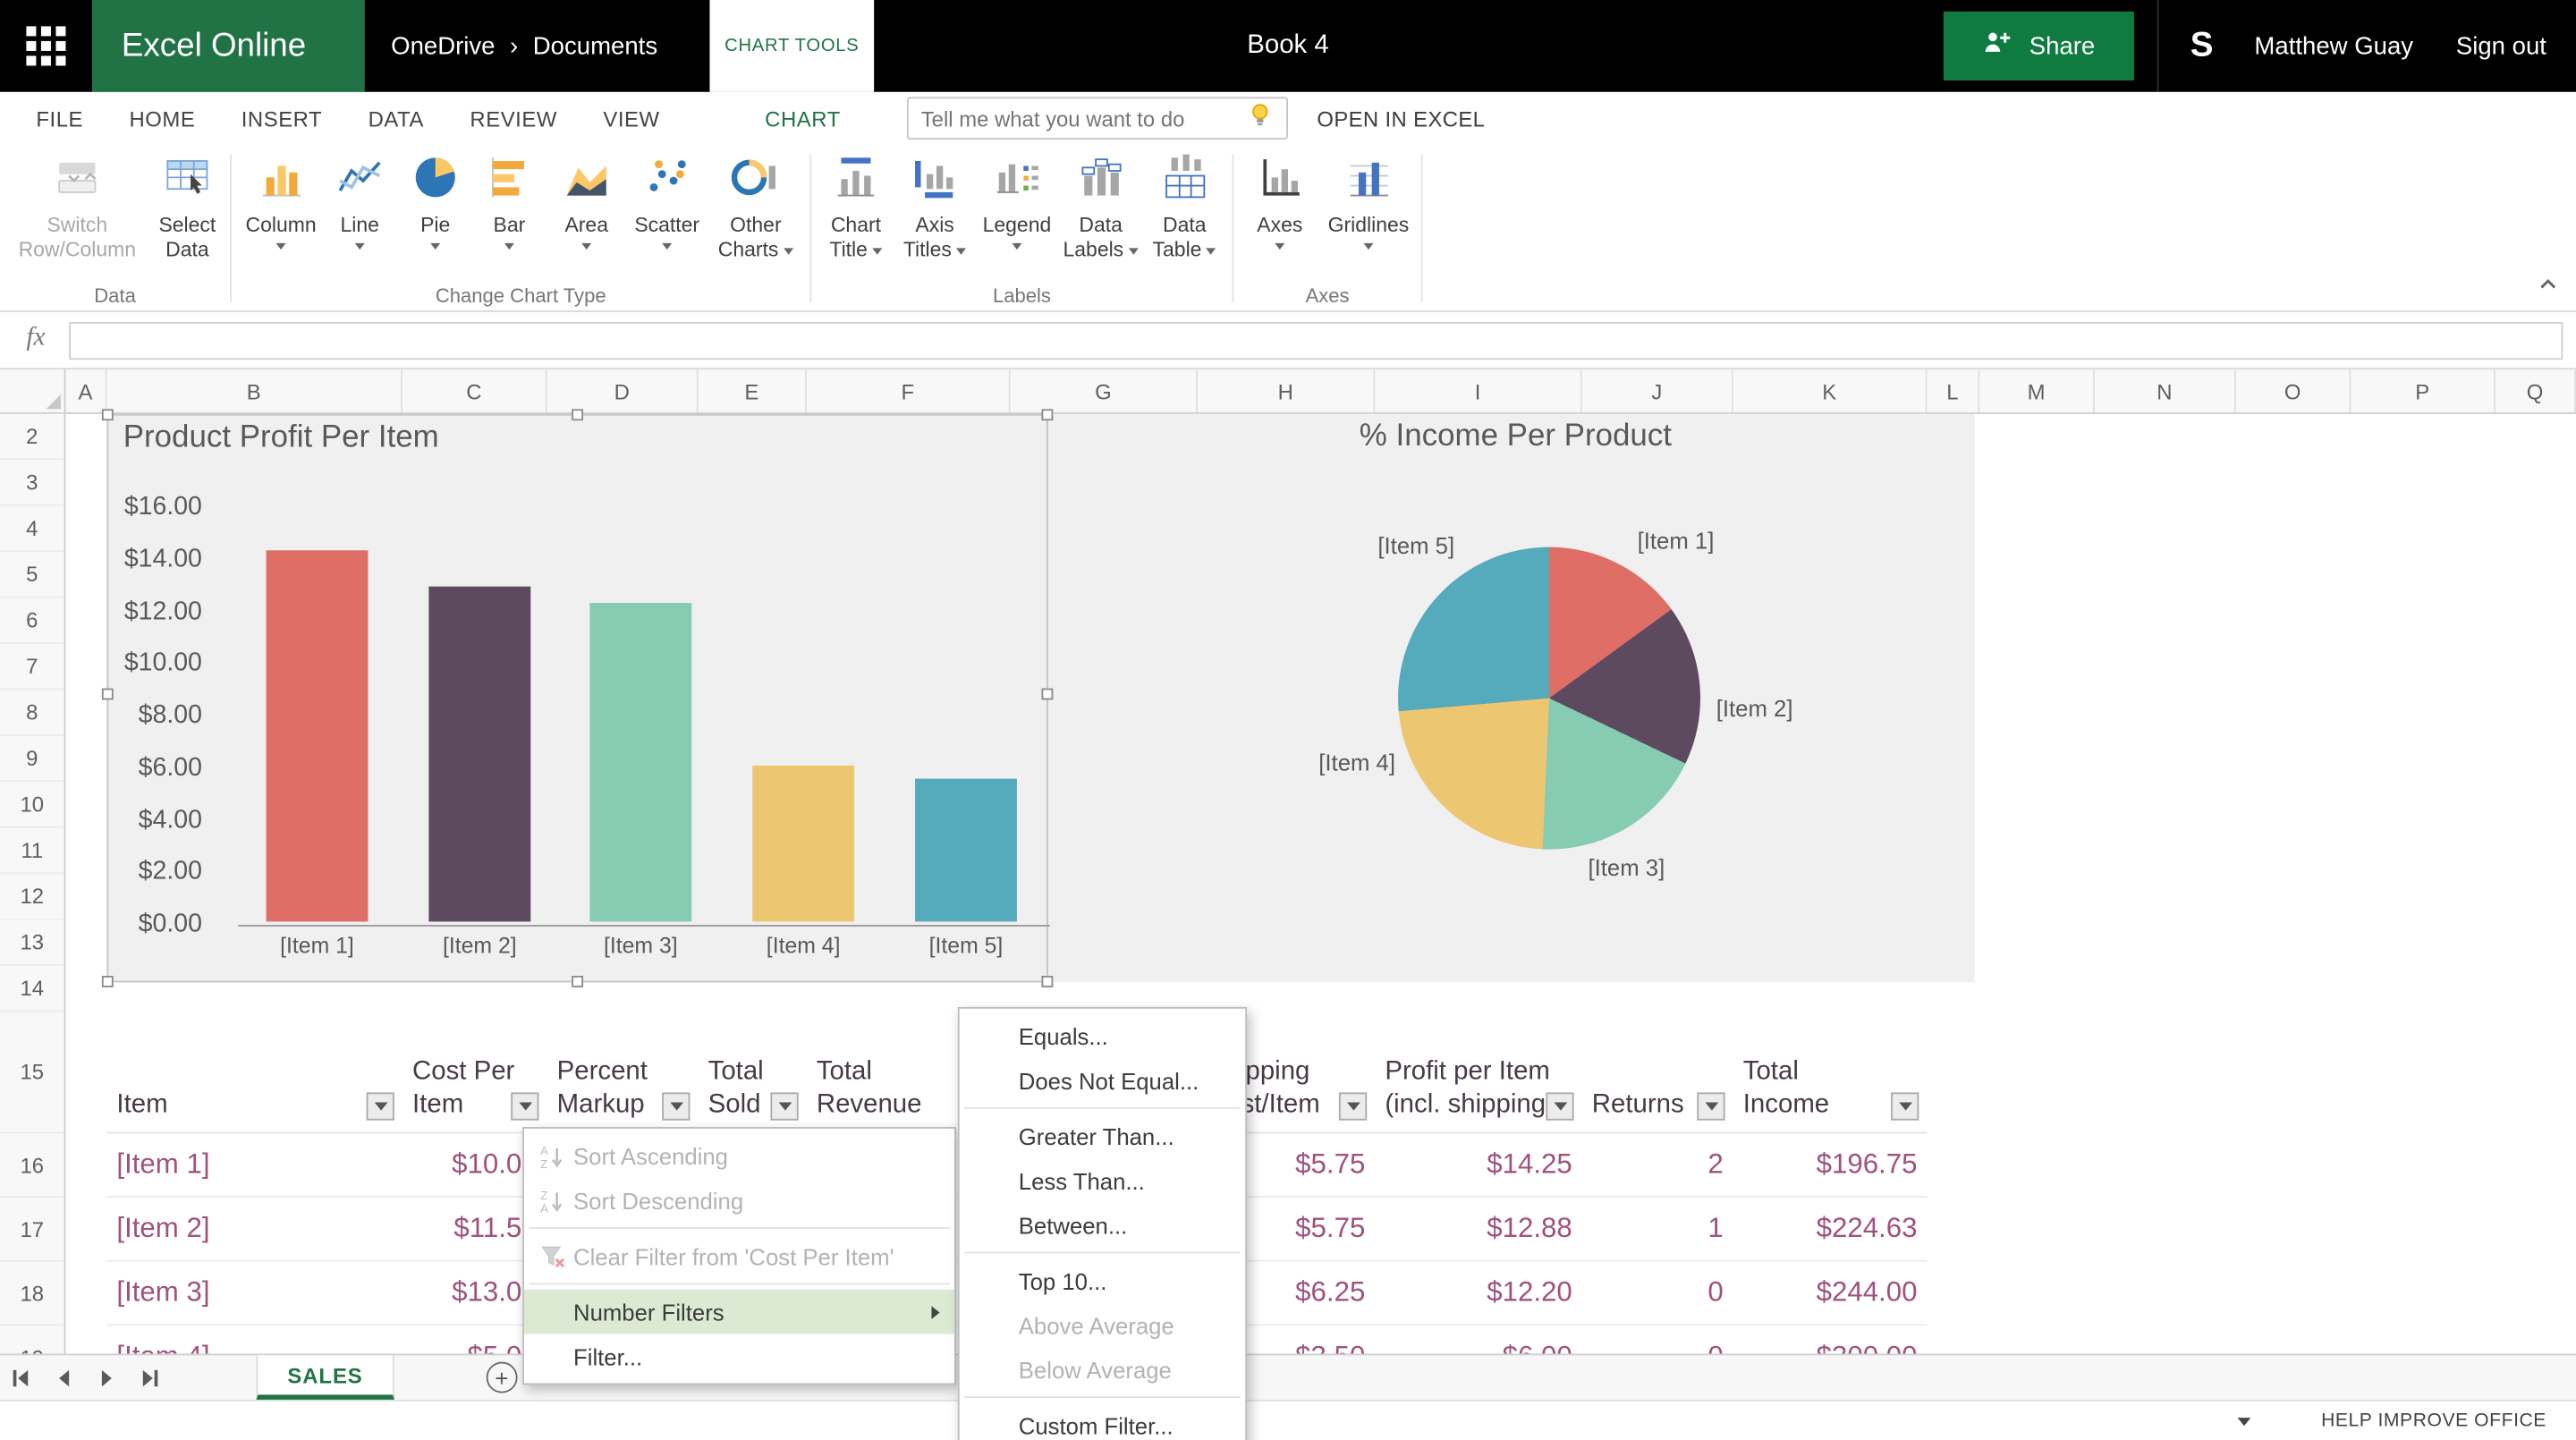 Image resolution: width=2576 pixels, height=1440 pixels. I want to click on data-labels-button: Data Labels, so click(1101, 208).